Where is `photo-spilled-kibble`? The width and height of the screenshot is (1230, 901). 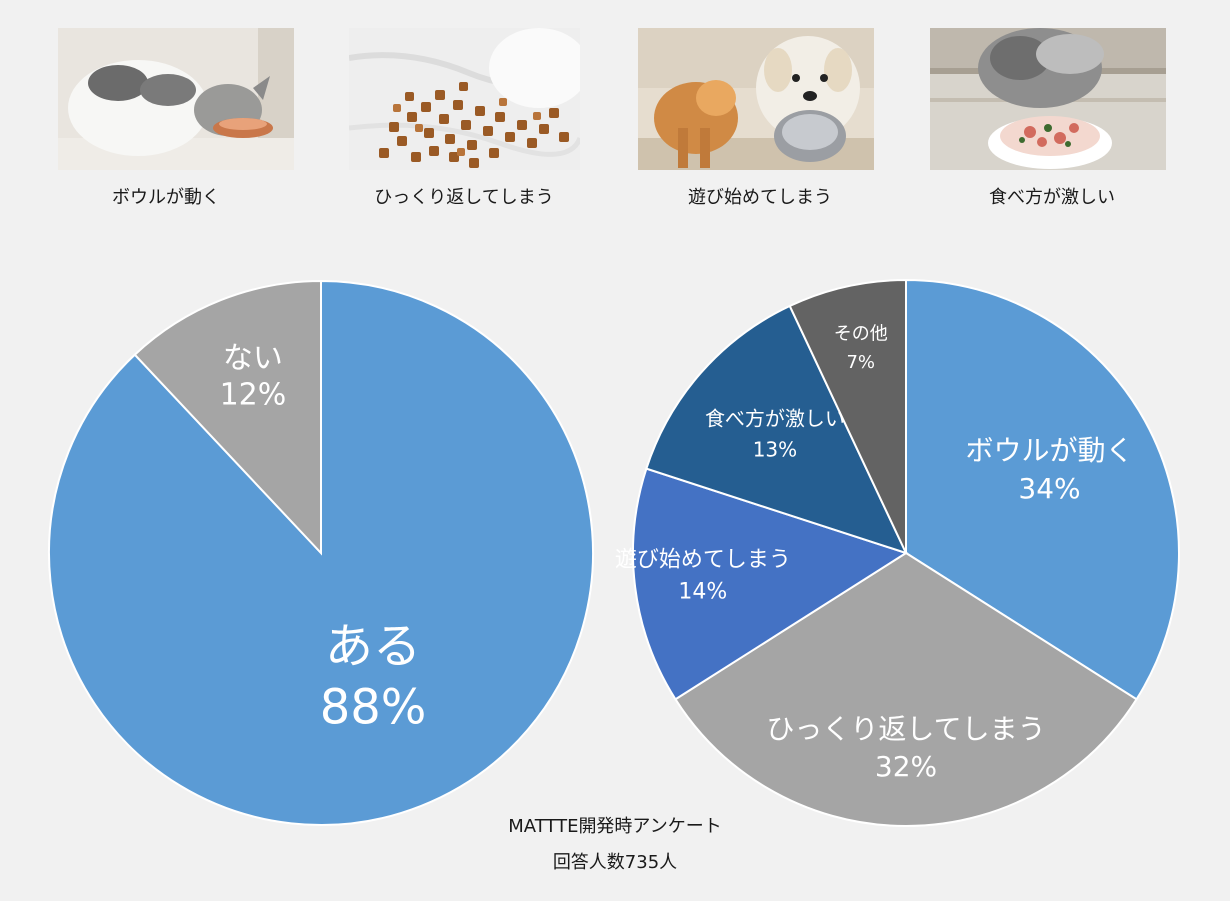 photo-spilled-kibble is located at coordinates (464, 99).